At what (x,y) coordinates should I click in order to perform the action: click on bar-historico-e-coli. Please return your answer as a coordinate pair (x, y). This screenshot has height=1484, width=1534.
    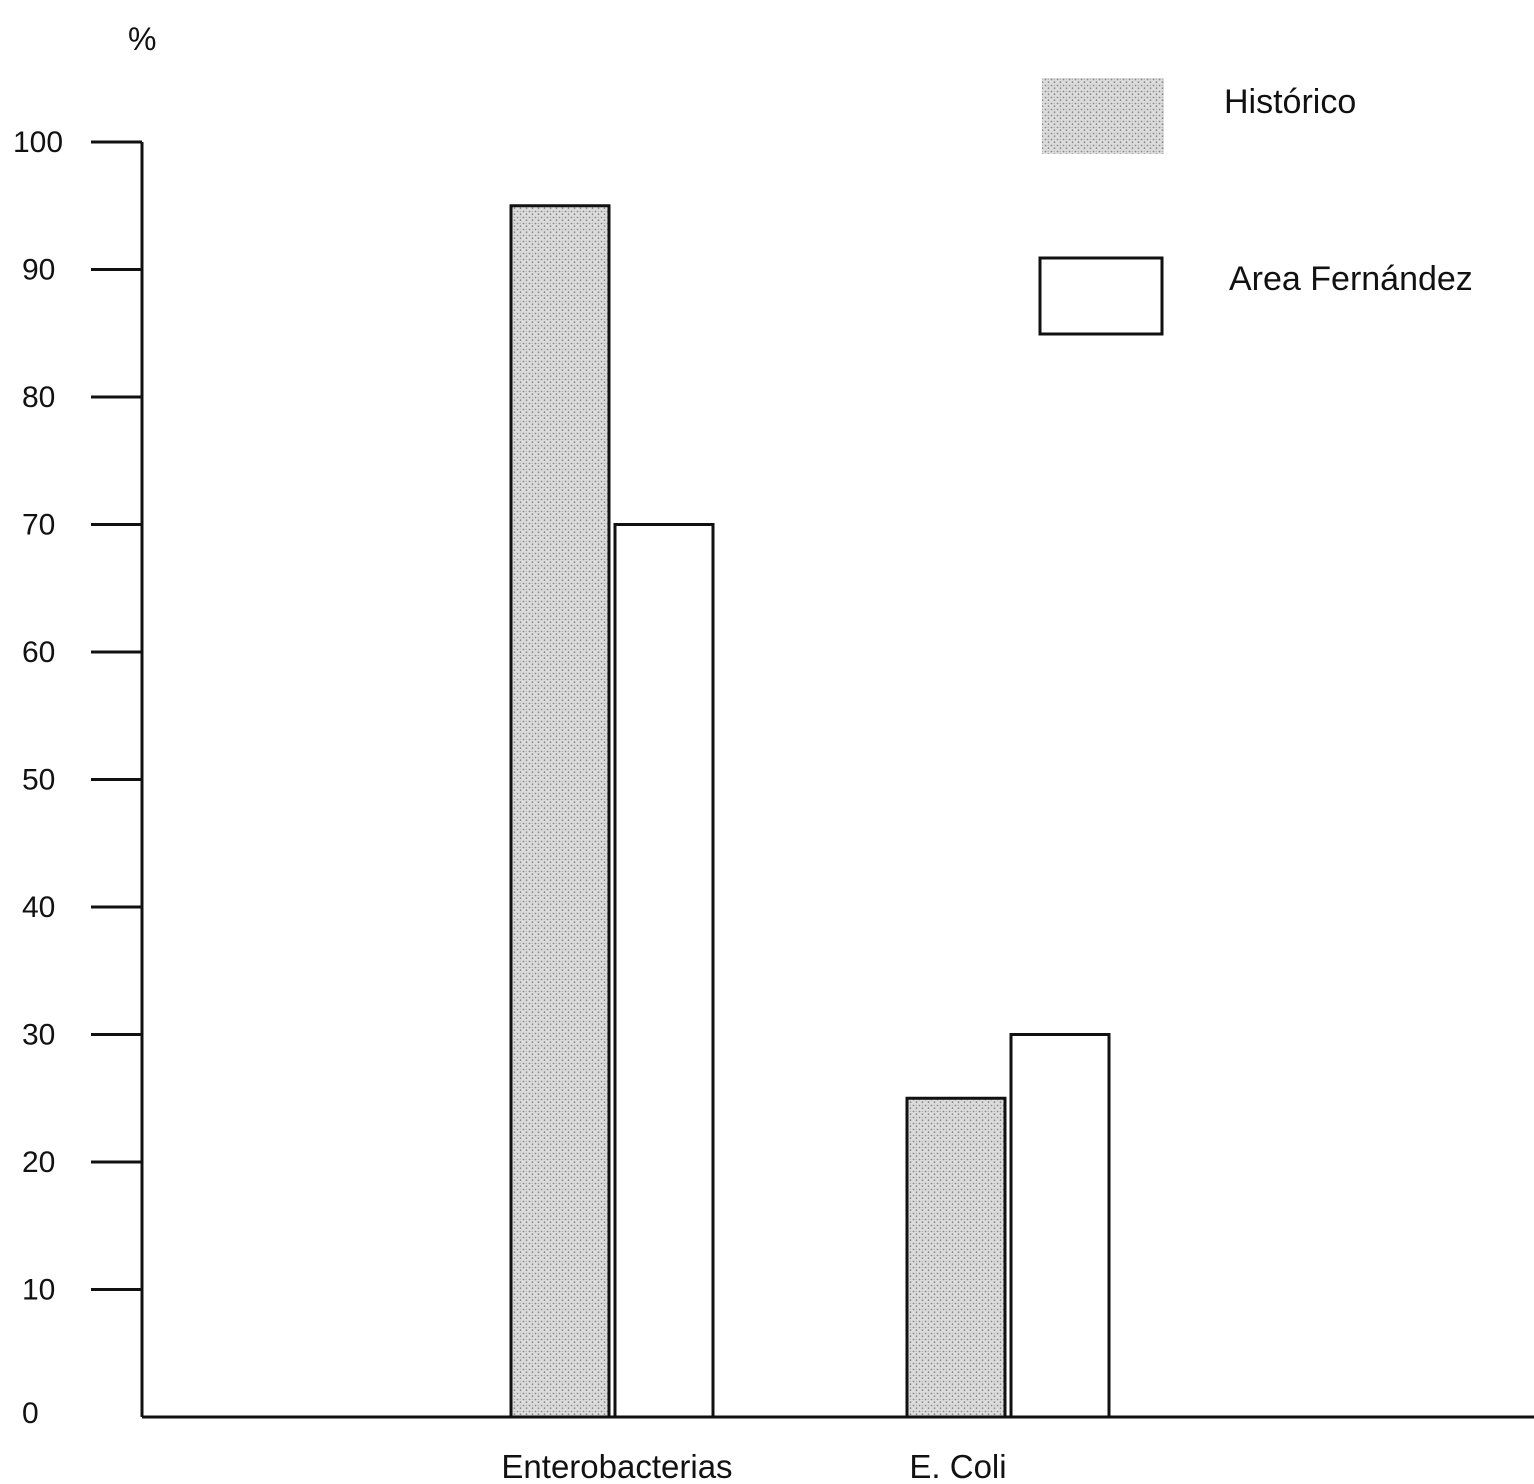
    Looking at the image, I should click on (956, 1257).